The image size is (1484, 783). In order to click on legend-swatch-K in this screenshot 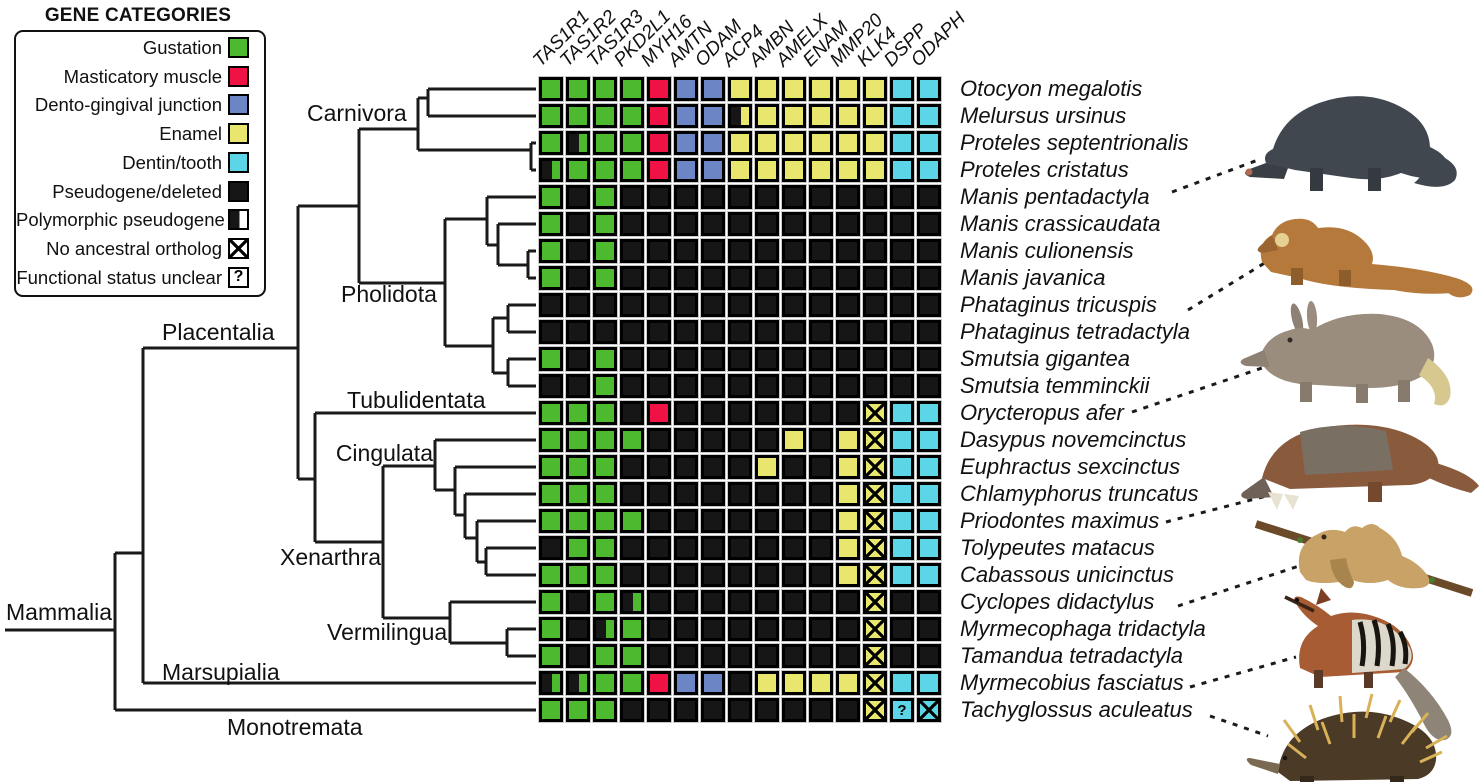, I will do `click(238, 191)`.